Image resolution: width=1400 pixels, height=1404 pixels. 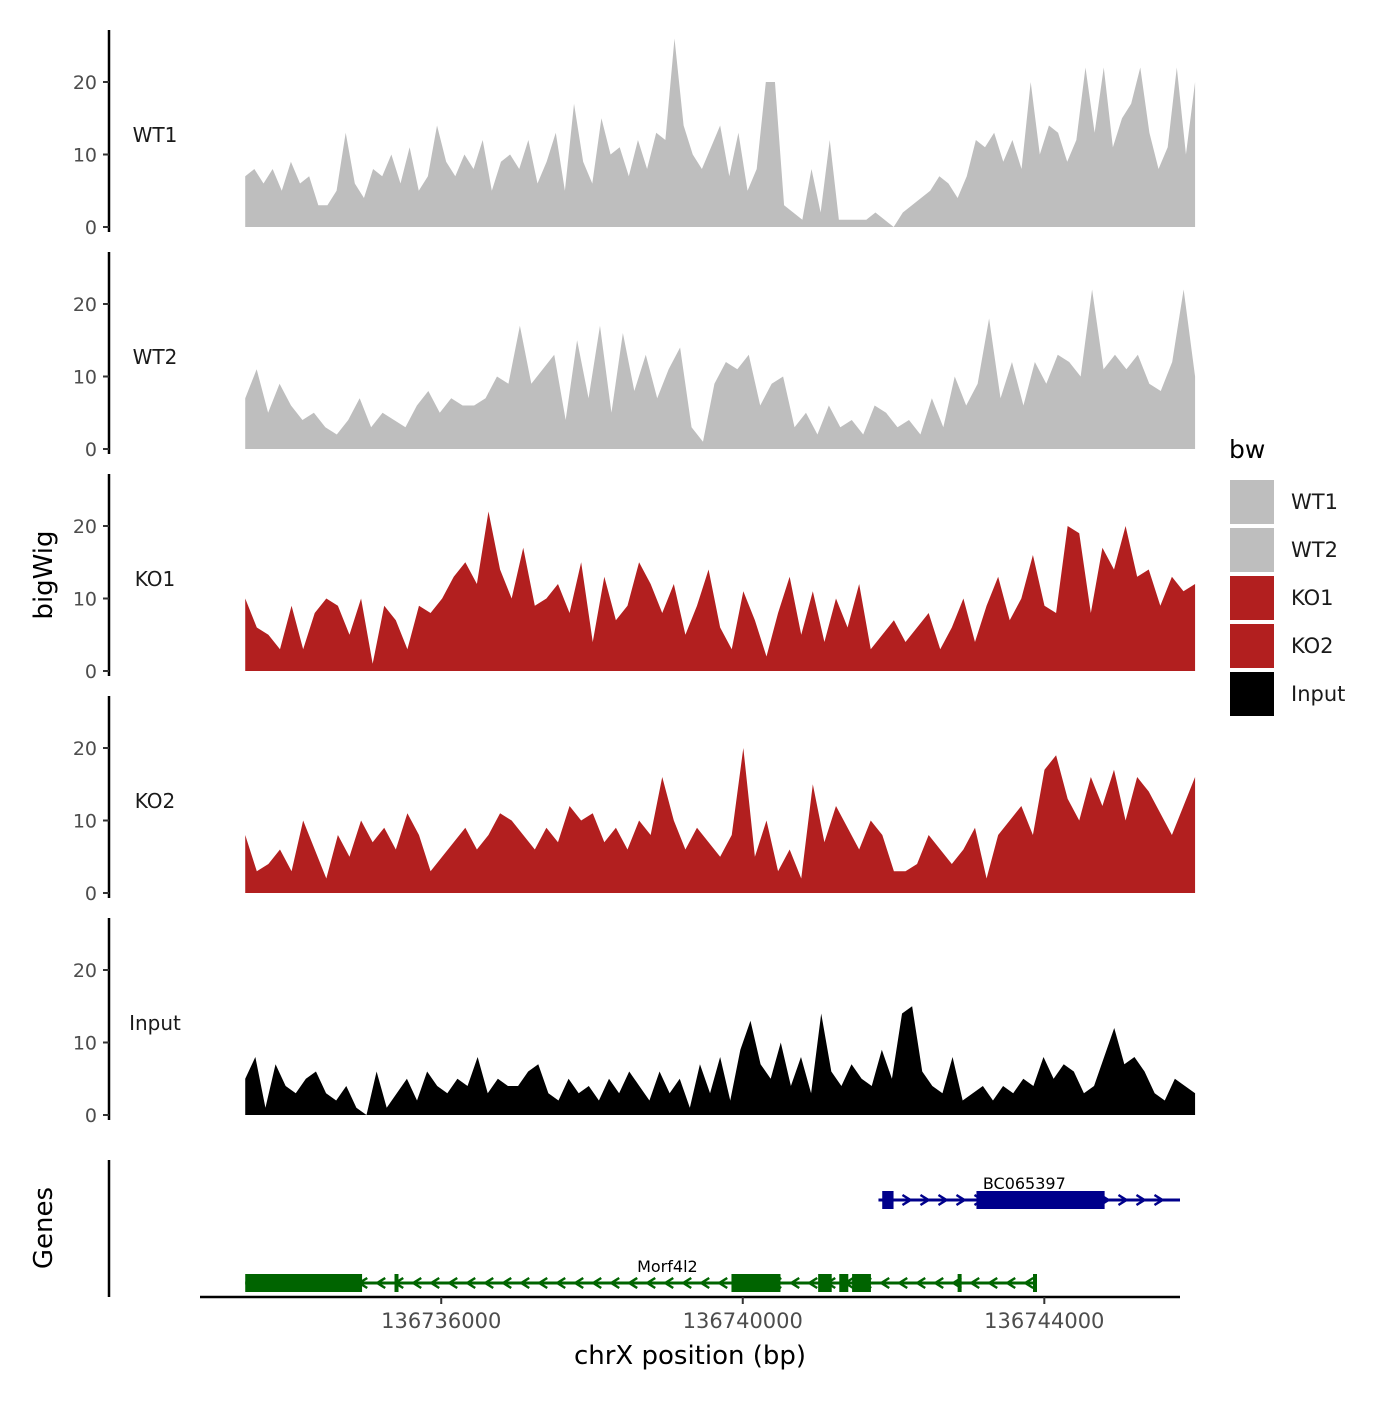 I want to click on legend-swatch-WT1, so click(x=1252, y=502).